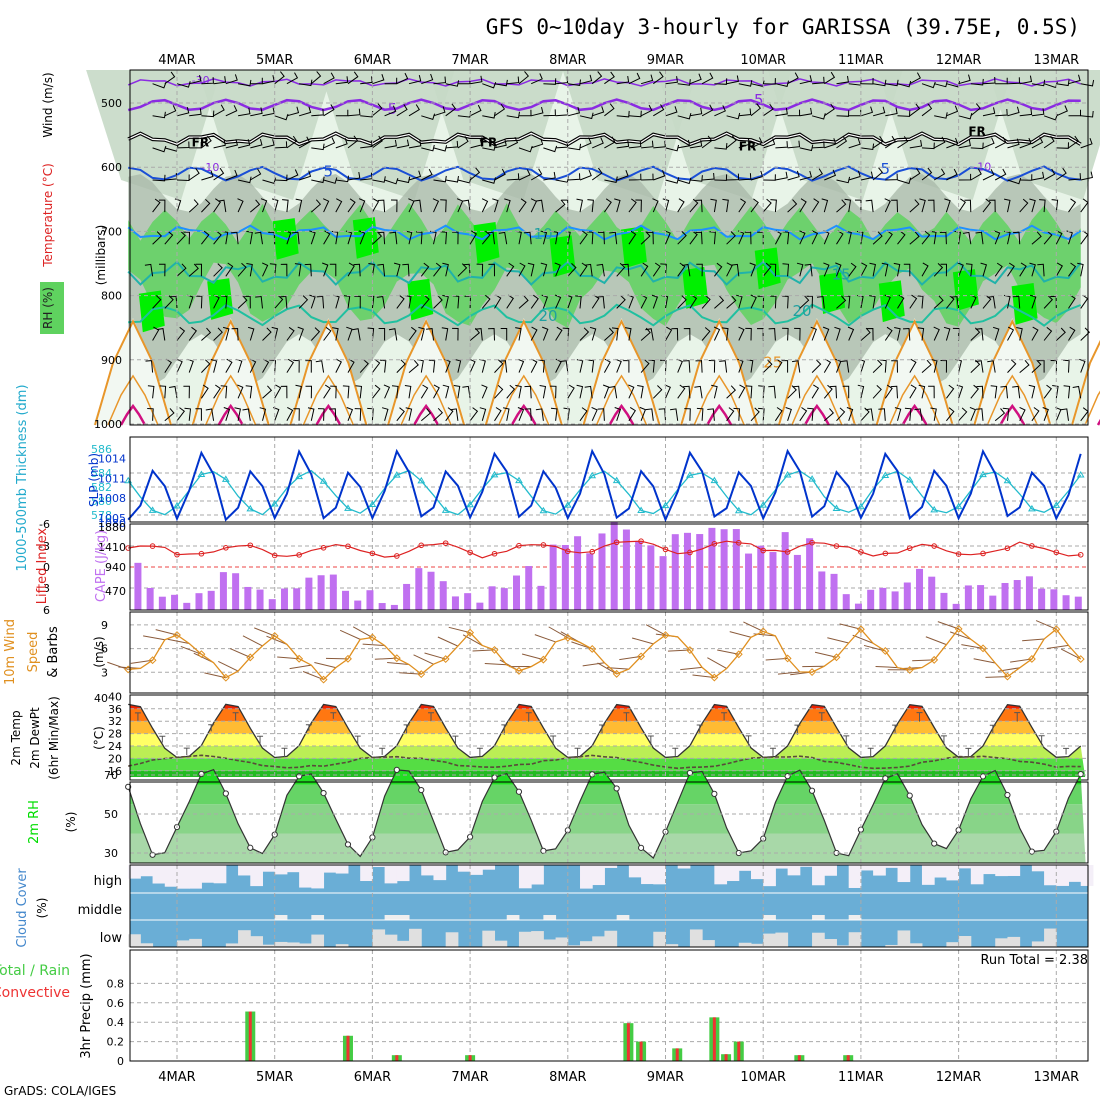 This screenshot has width=1100, height=1100. I want to click on date-label-bottom: 12MAR, so click(959, 1077).